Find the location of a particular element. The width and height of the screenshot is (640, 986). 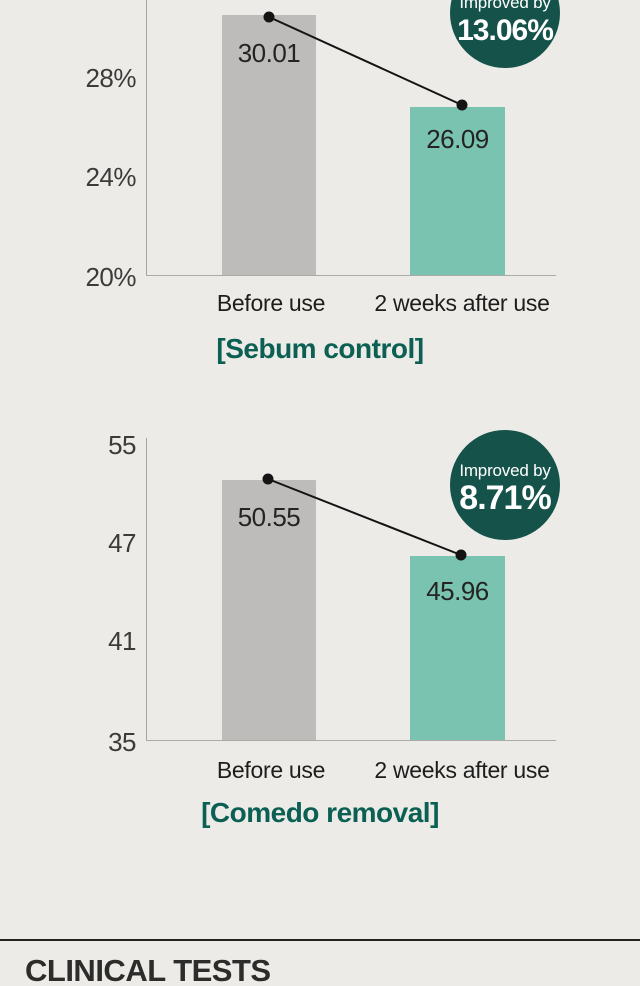

improvement-badge: Improved by 8.71% is located at coordinates (505, 485).